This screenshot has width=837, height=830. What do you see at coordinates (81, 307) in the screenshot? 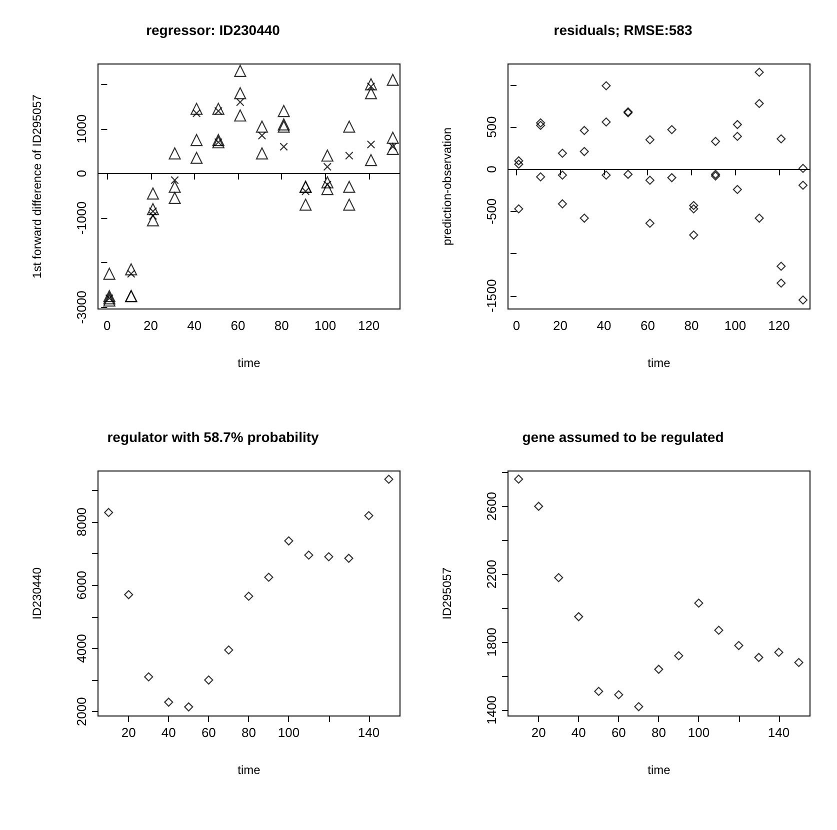
I see `y-tick-label: -3000` at bounding box center [81, 307].